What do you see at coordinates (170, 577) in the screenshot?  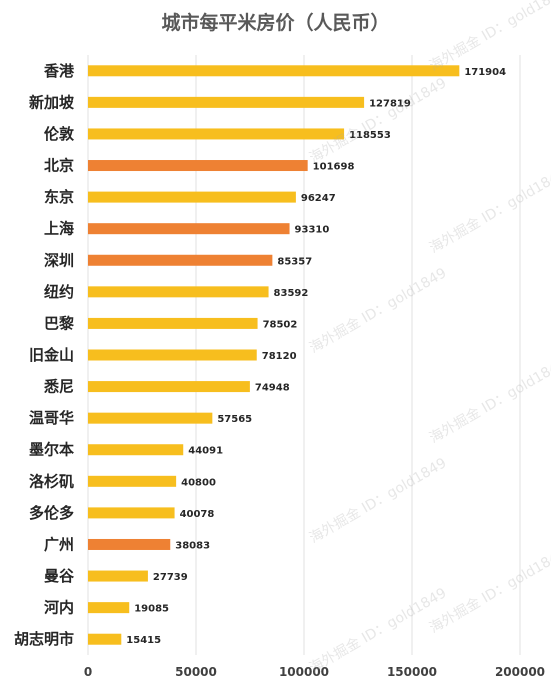 I see `data-label: 27739` at bounding box center [170, 577].